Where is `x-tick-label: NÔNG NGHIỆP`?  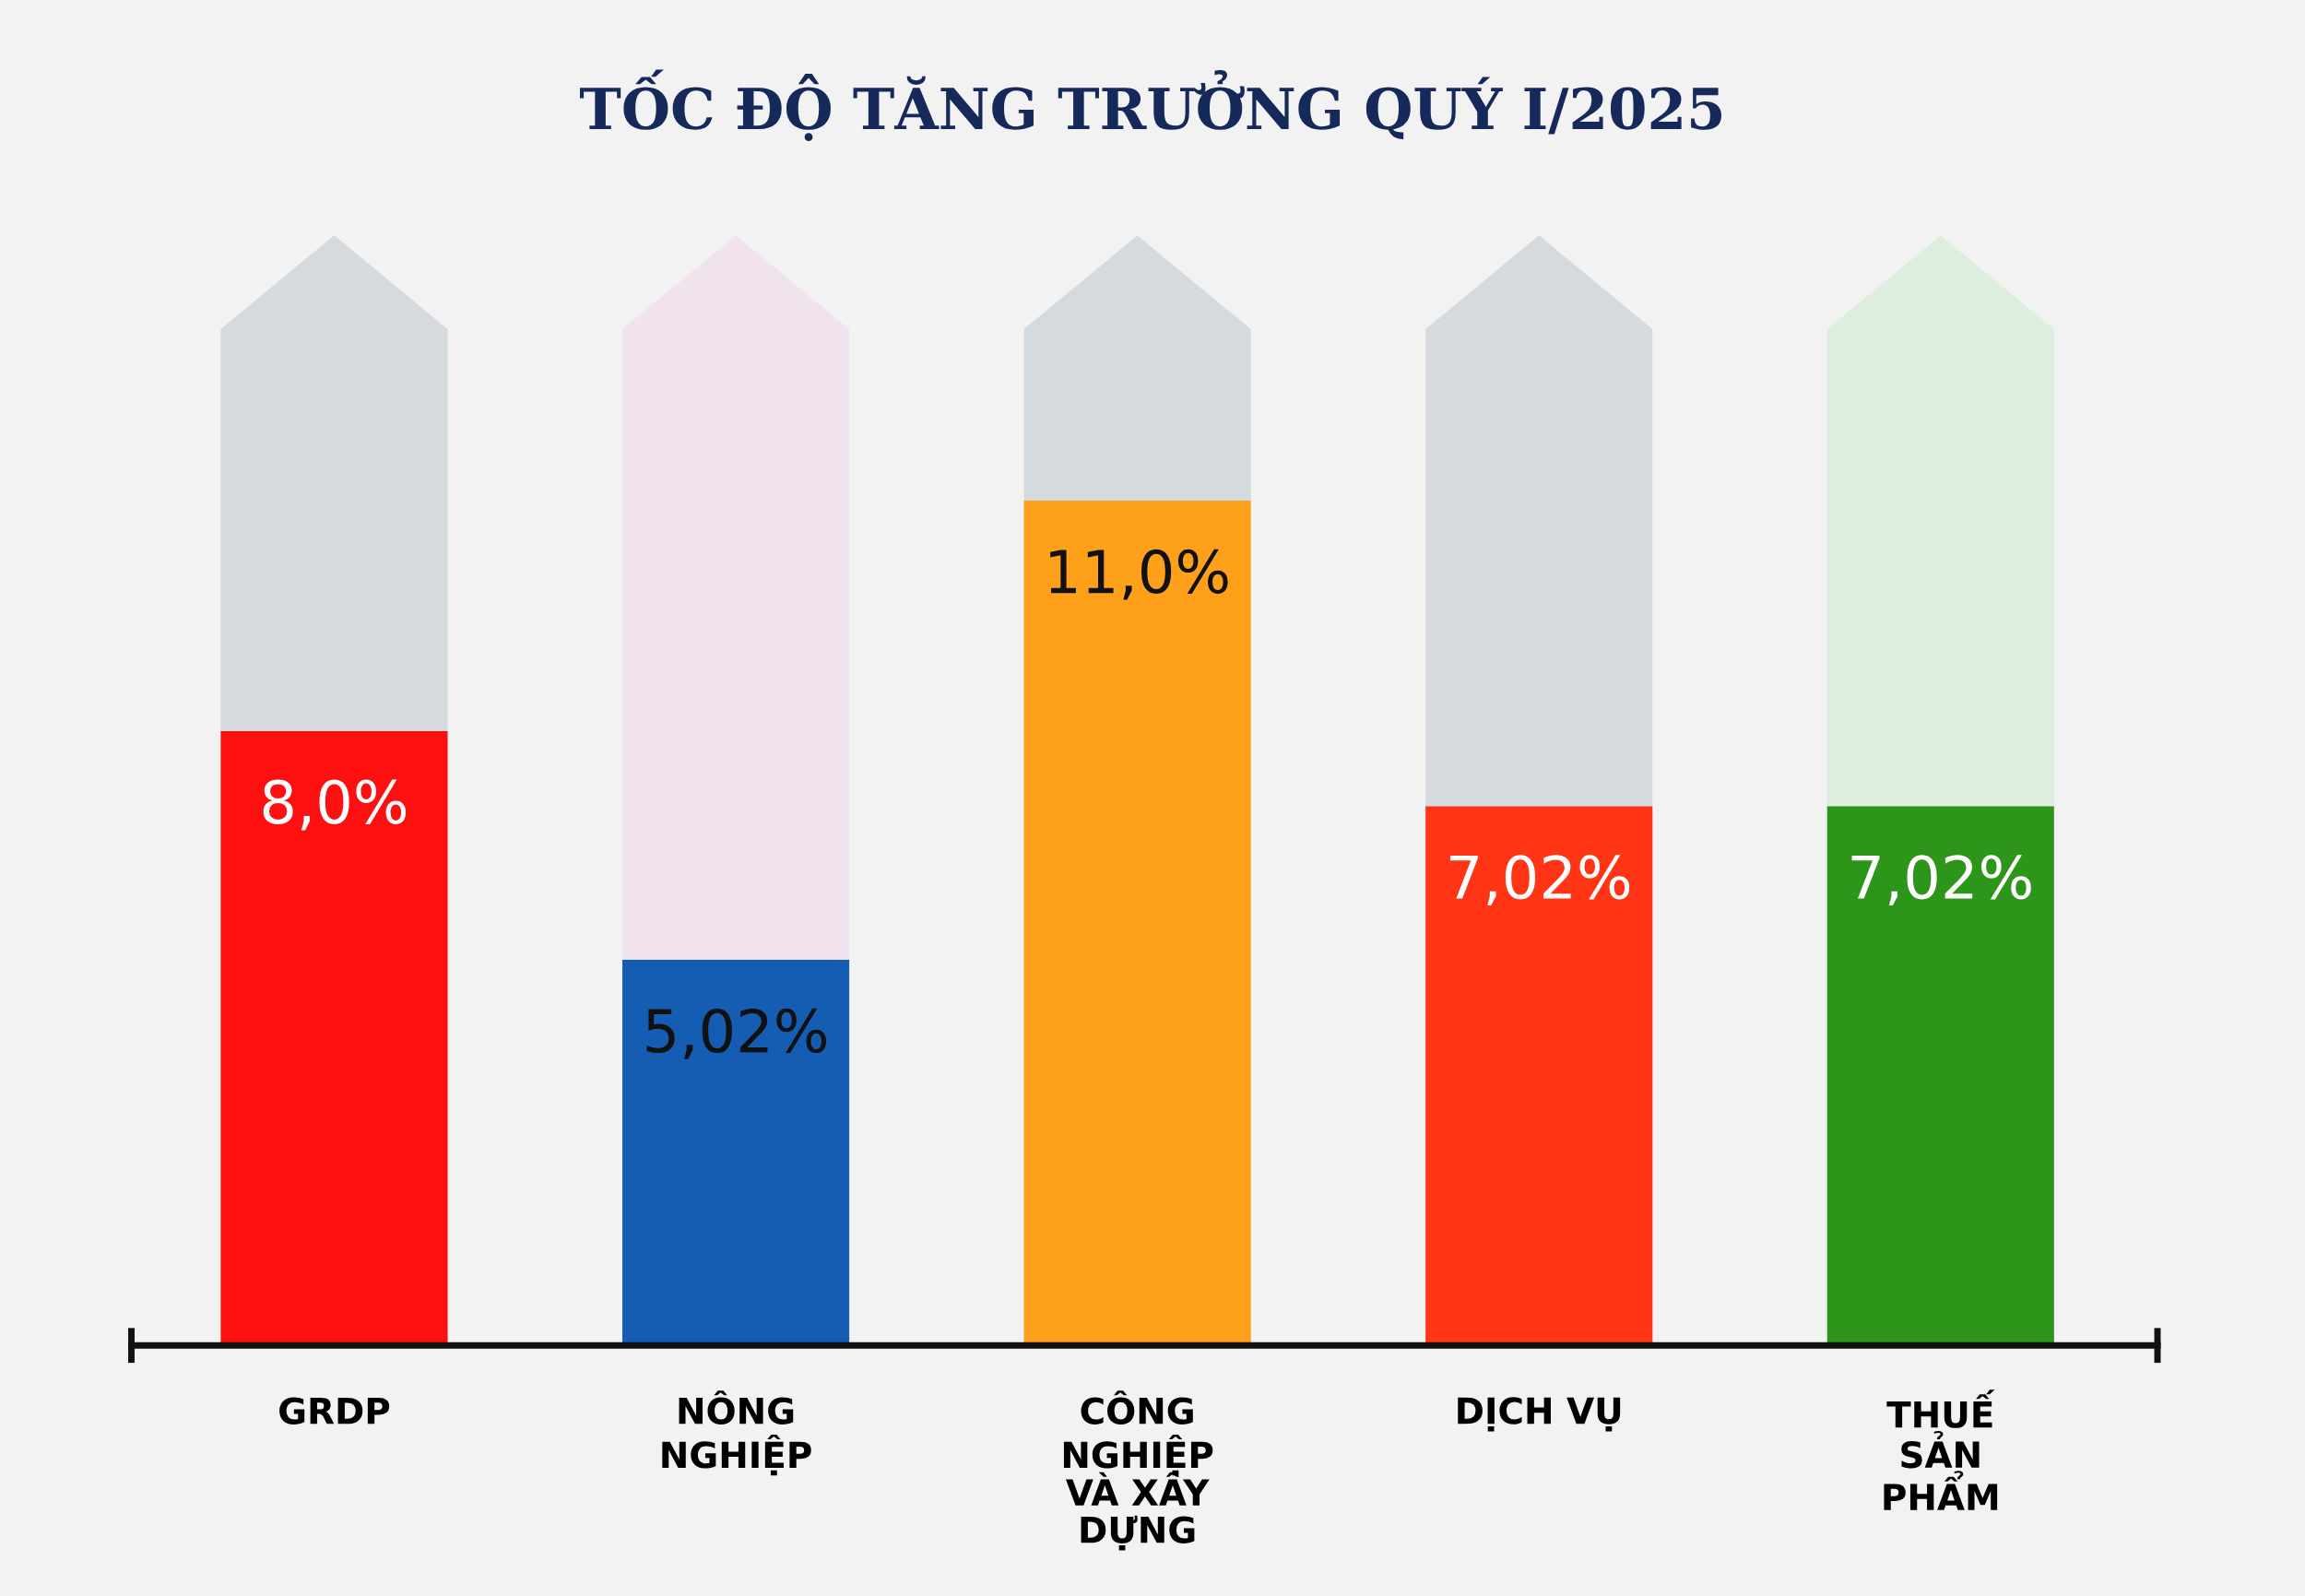
x-tick-label: NÔNG NGHIỆP is located at coordinates (737, 1433).